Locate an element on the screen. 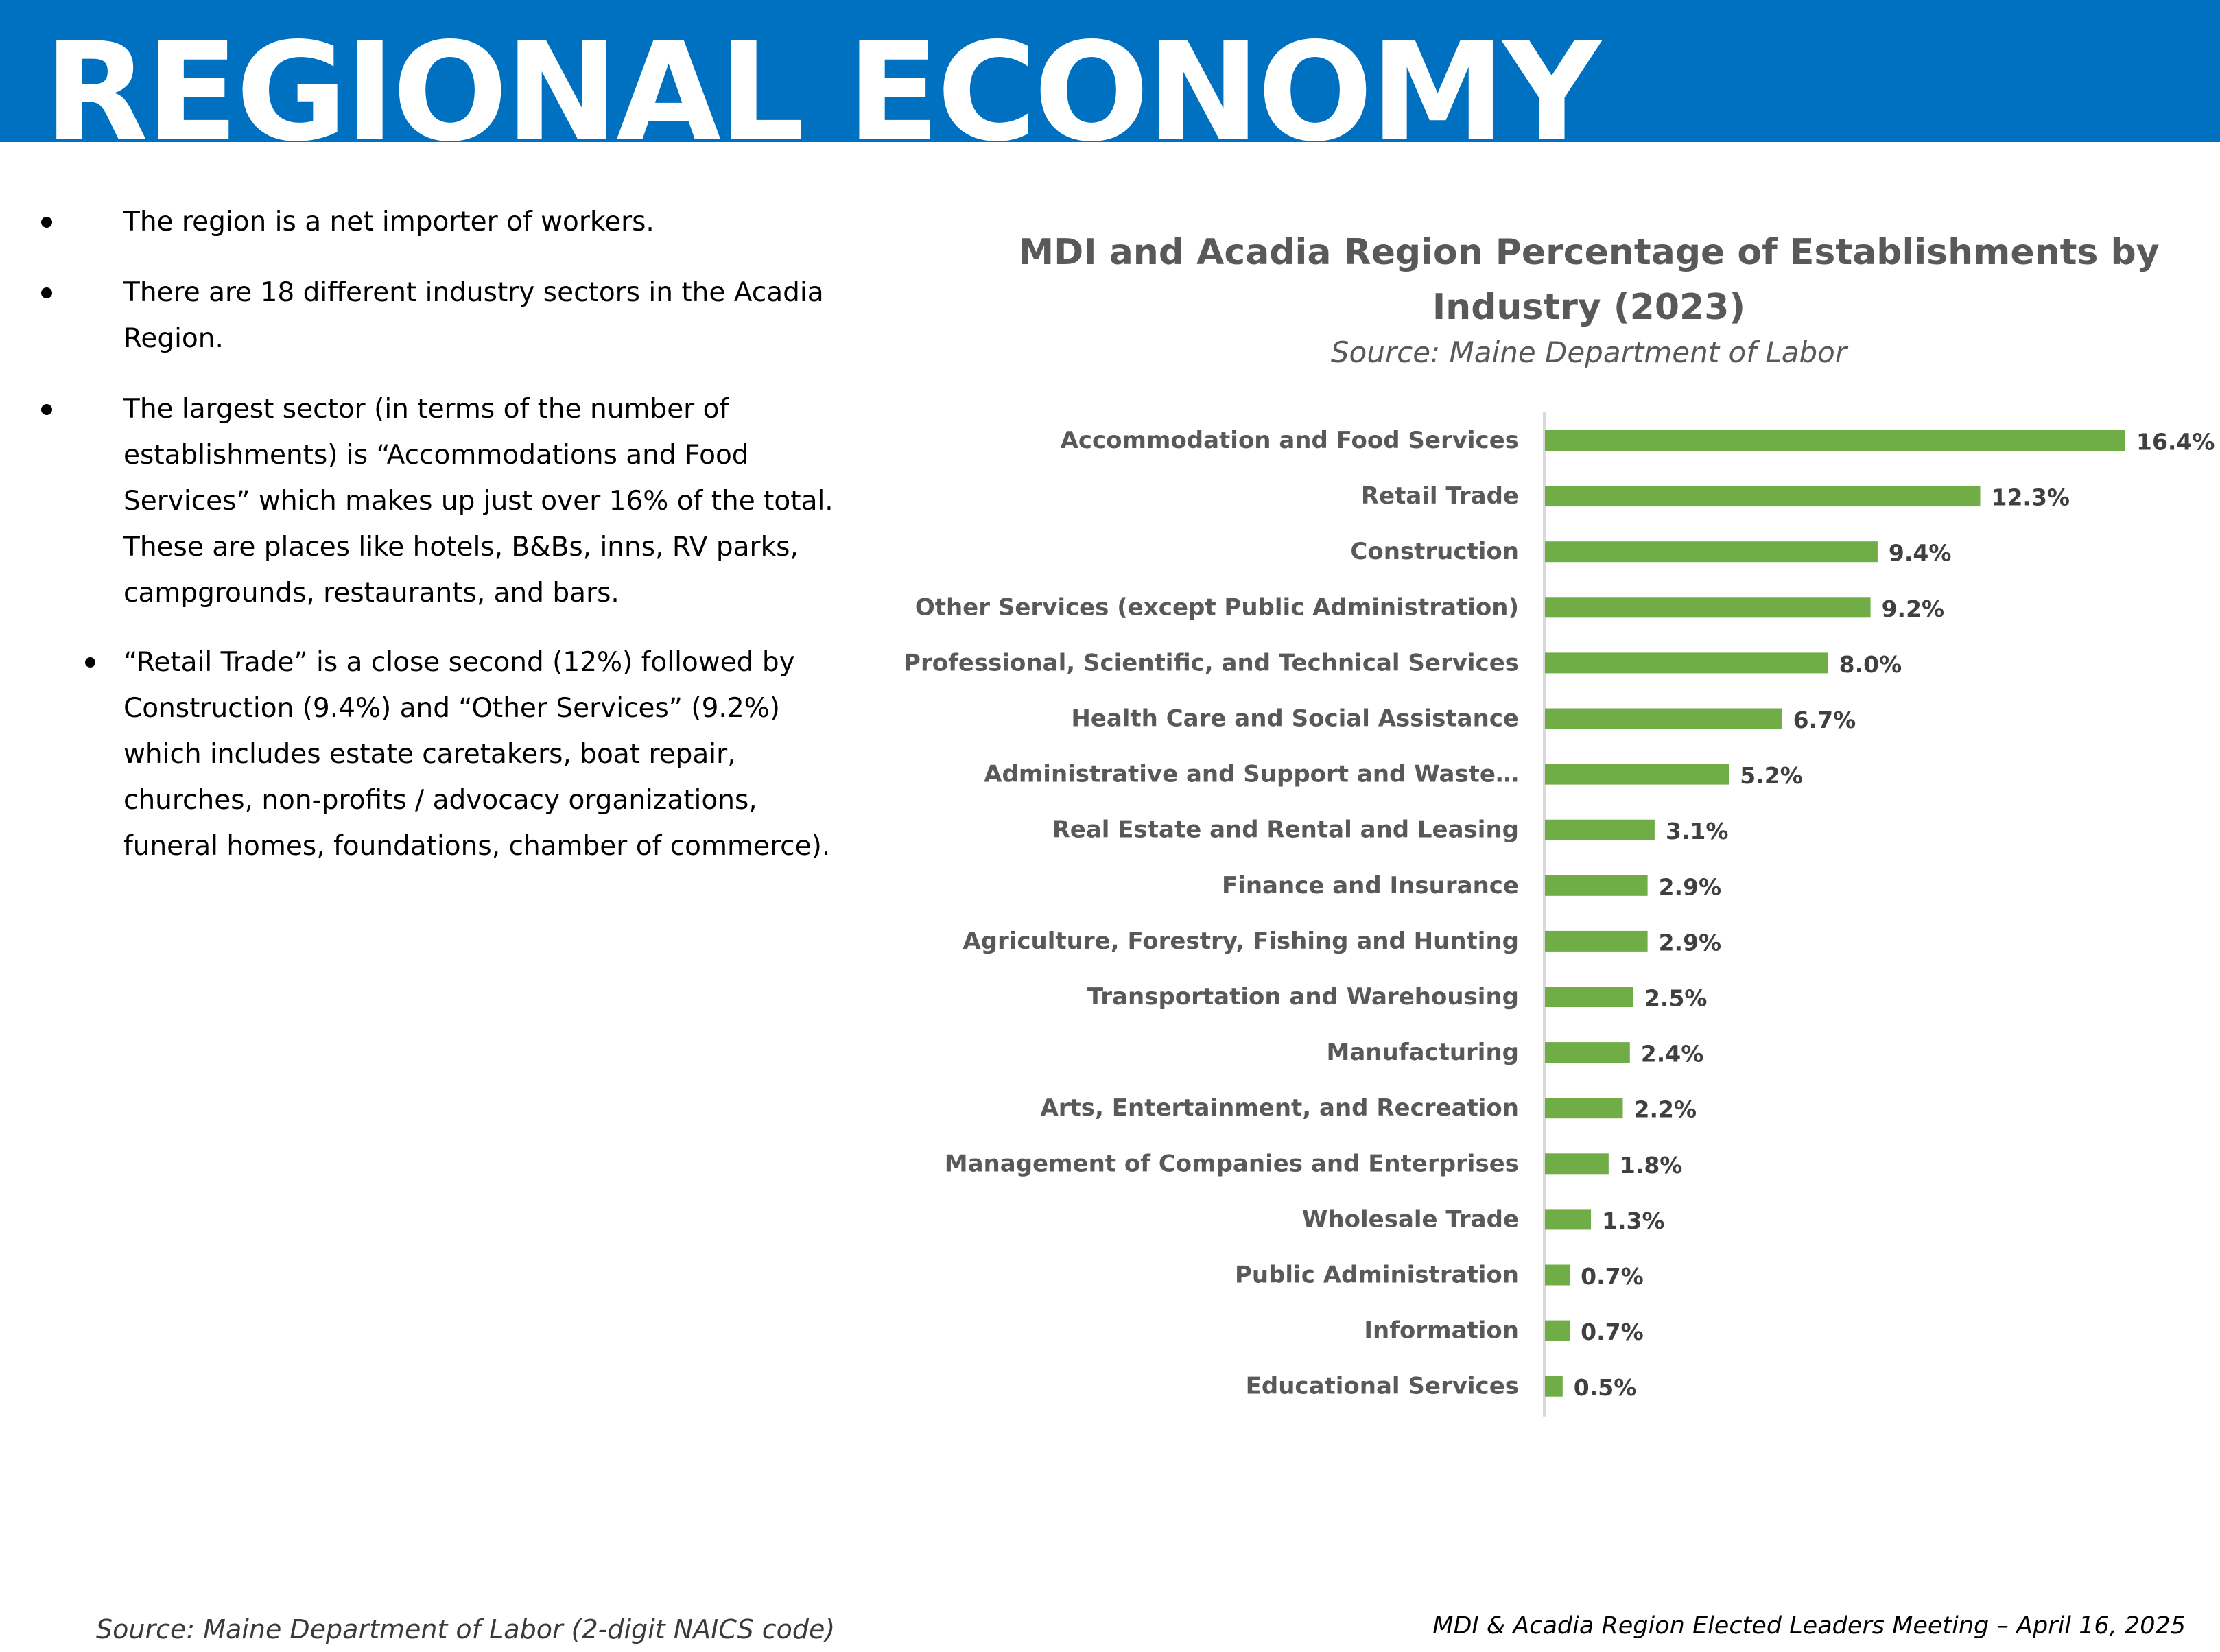 This screenshot has width=2220, height=1652. category-label: Health Care and Social Assistance is located at coordinates (1295, 719).